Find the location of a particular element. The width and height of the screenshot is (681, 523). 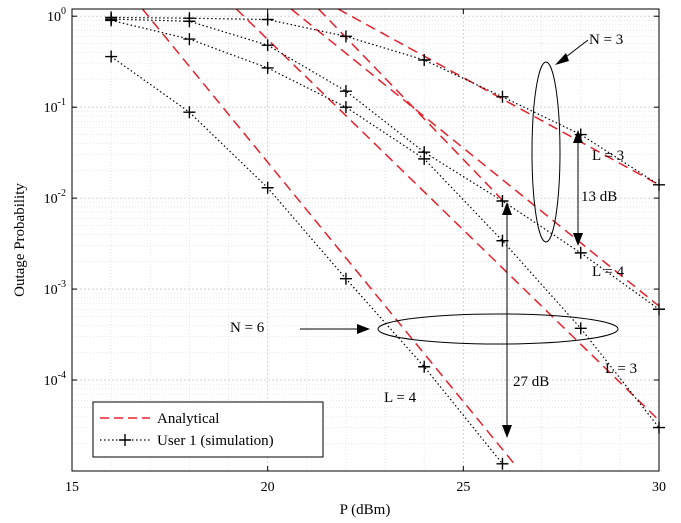

legend-simulation-label: User 1 (simulation) is located at coordinates (215, 441).